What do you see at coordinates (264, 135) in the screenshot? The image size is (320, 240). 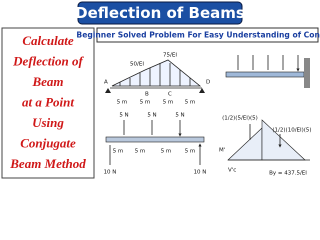 I see `resultant-arrows` at bounding box center [264, 135].